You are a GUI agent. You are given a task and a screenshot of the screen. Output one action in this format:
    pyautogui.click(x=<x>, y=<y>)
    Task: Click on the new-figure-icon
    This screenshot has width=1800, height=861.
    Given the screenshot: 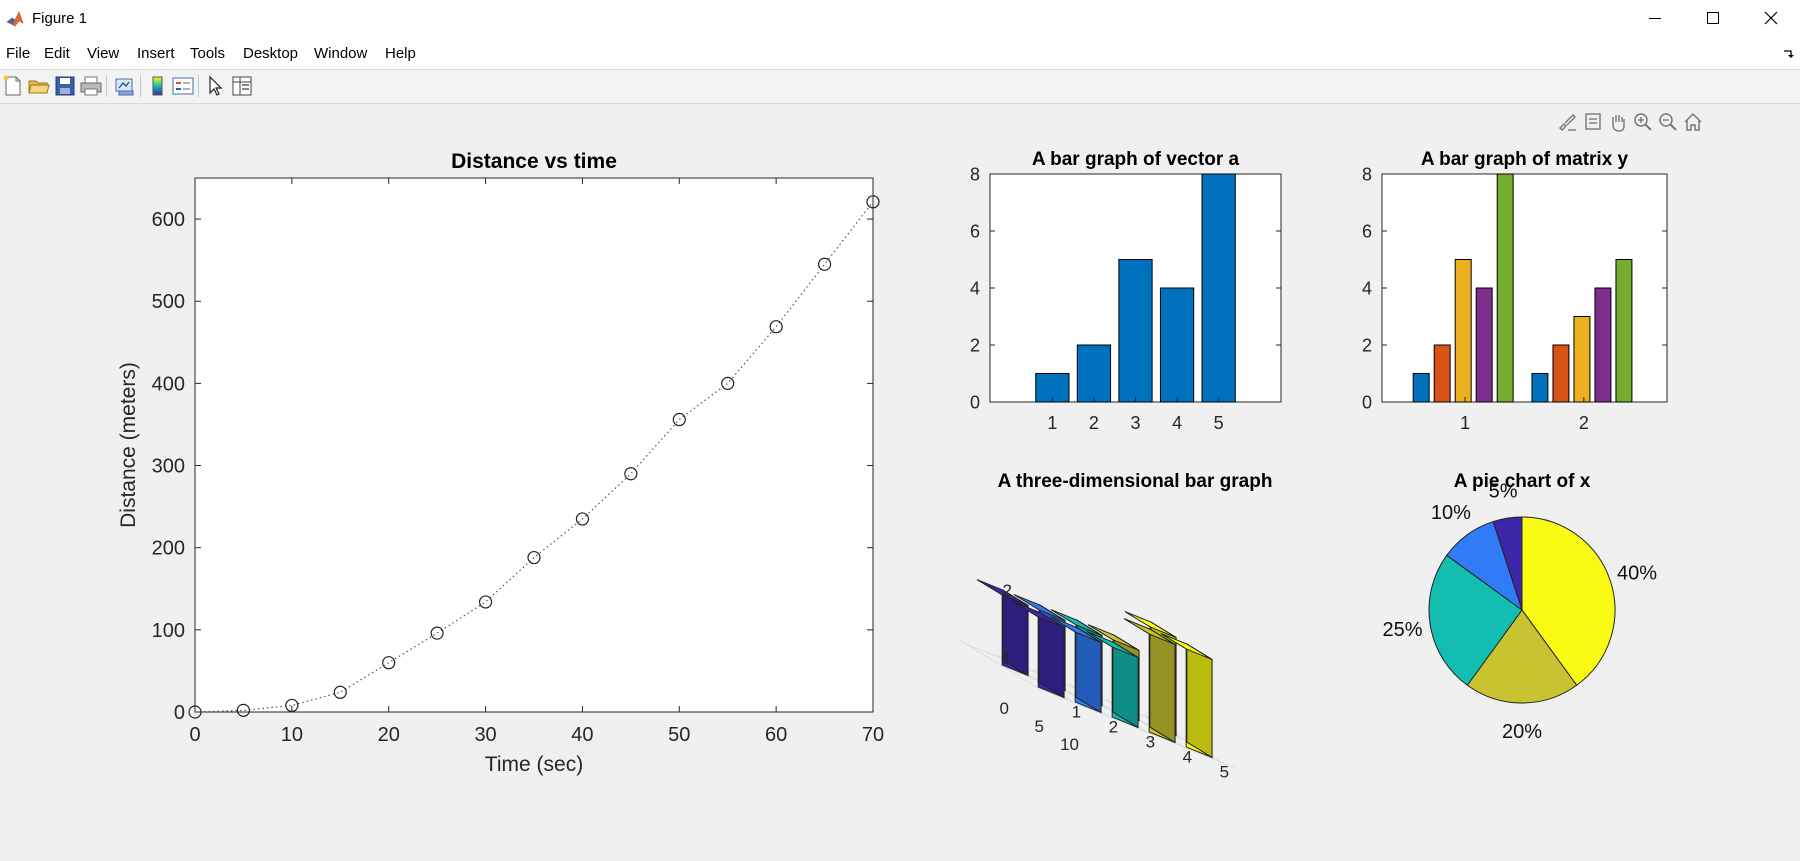 What is the action you would take?
    pyautogui.click(x=13, y=86)
    